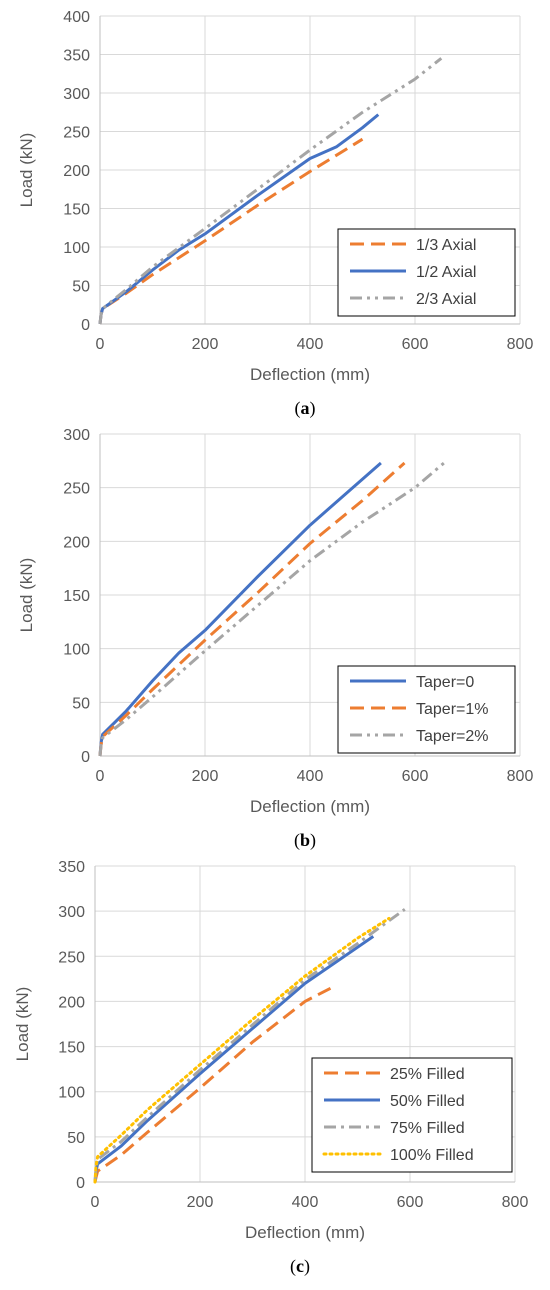  What do you see at coordinates (452, 709) in the screenshot?
I see `legend-label-2: Taper=1%` at bounding box center [452, 709].